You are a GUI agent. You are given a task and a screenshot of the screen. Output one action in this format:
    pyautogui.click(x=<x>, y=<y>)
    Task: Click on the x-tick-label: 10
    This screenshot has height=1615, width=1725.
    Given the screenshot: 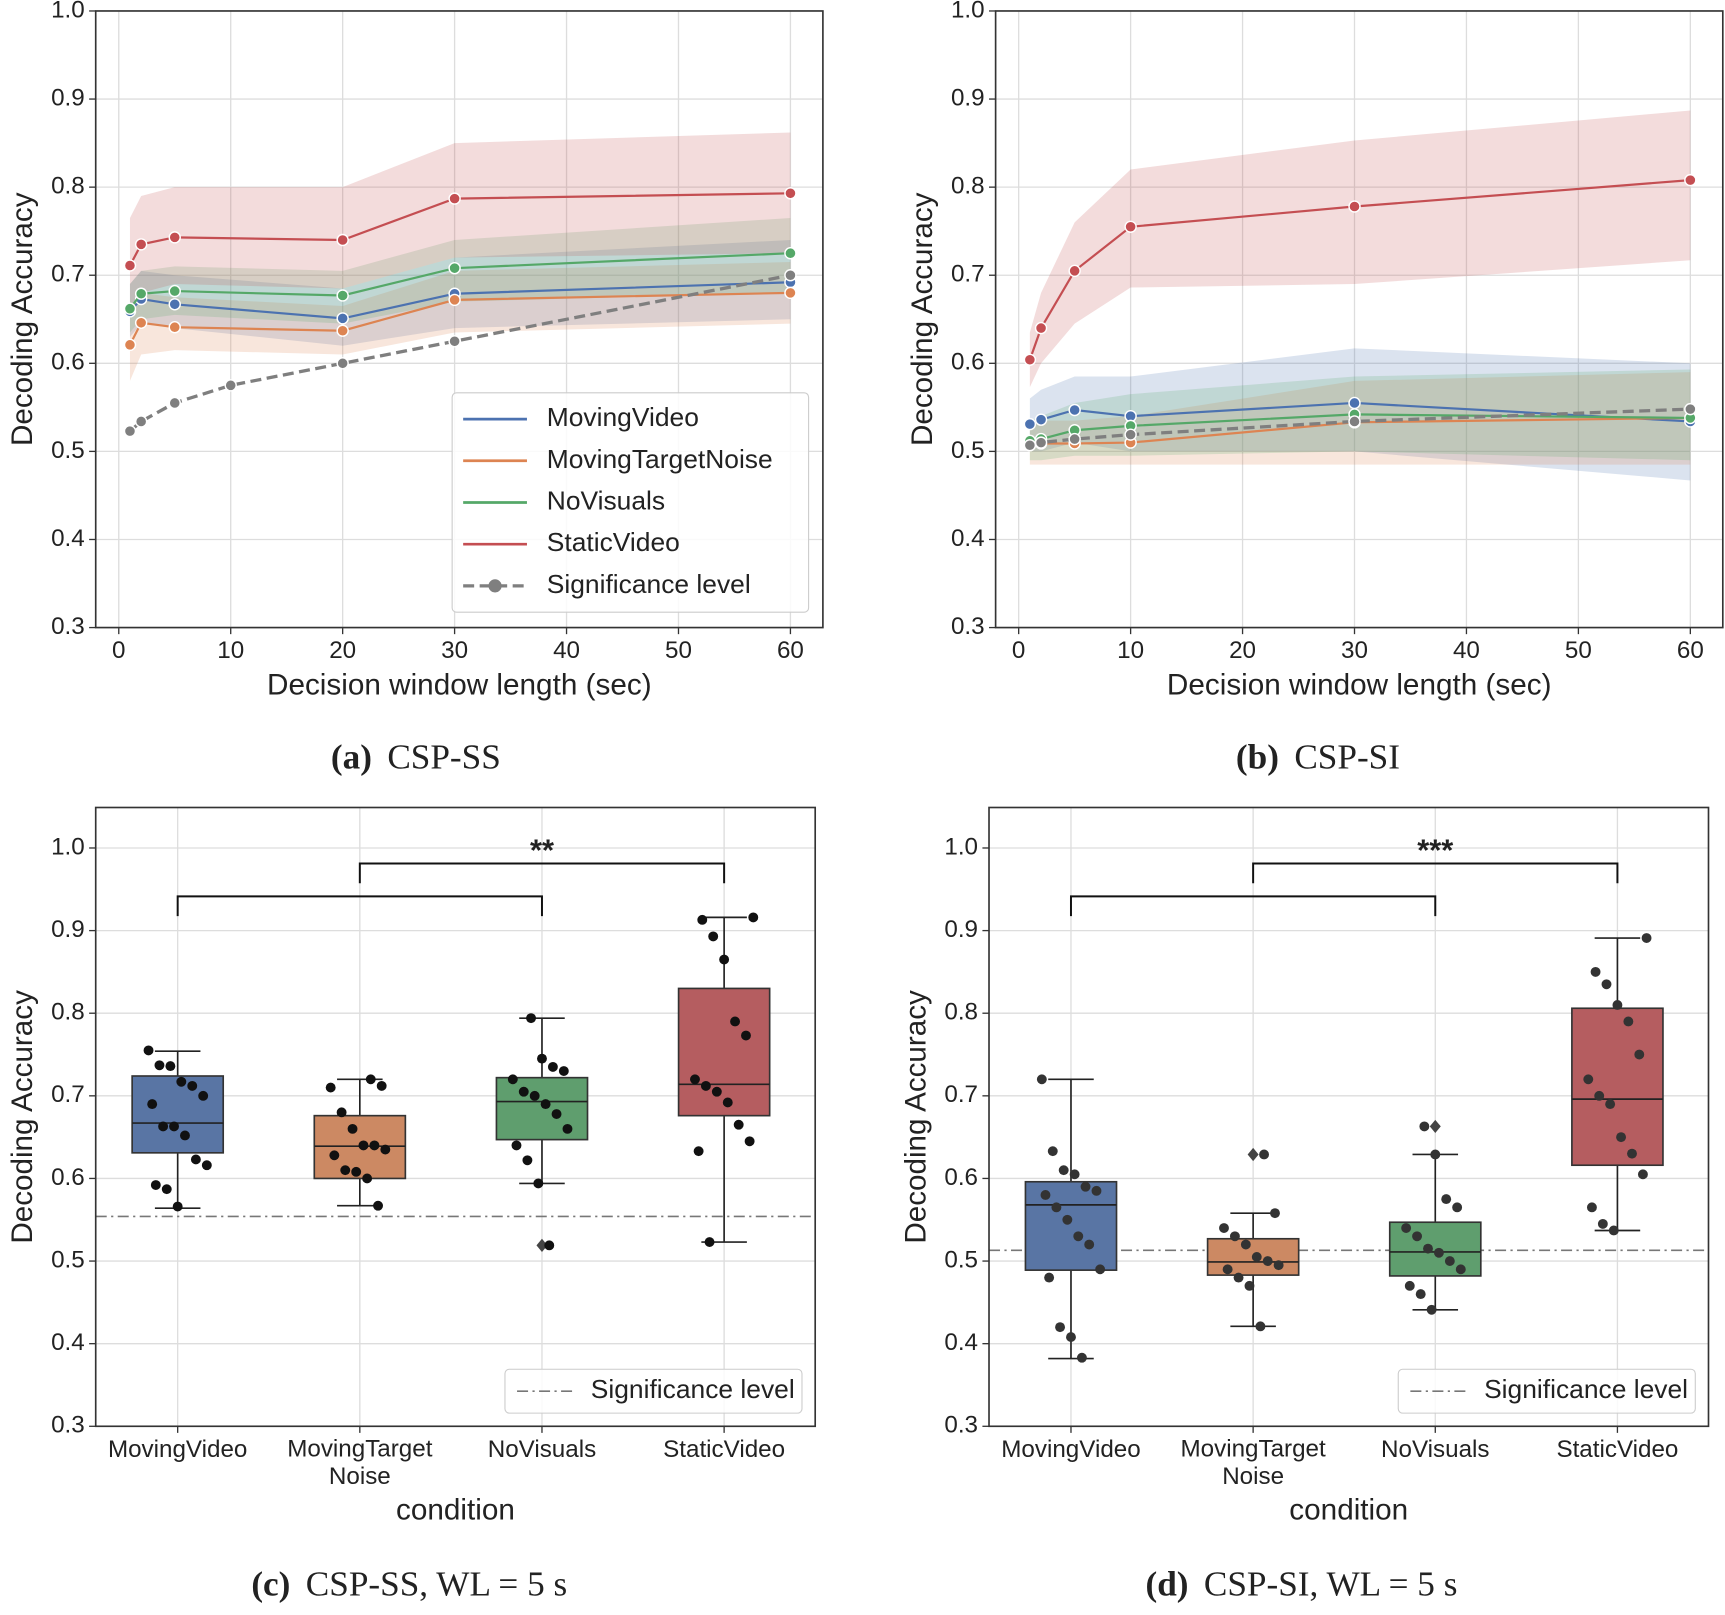 What is the action you would take?
    pyautogui.click(x=230, y=650)
    